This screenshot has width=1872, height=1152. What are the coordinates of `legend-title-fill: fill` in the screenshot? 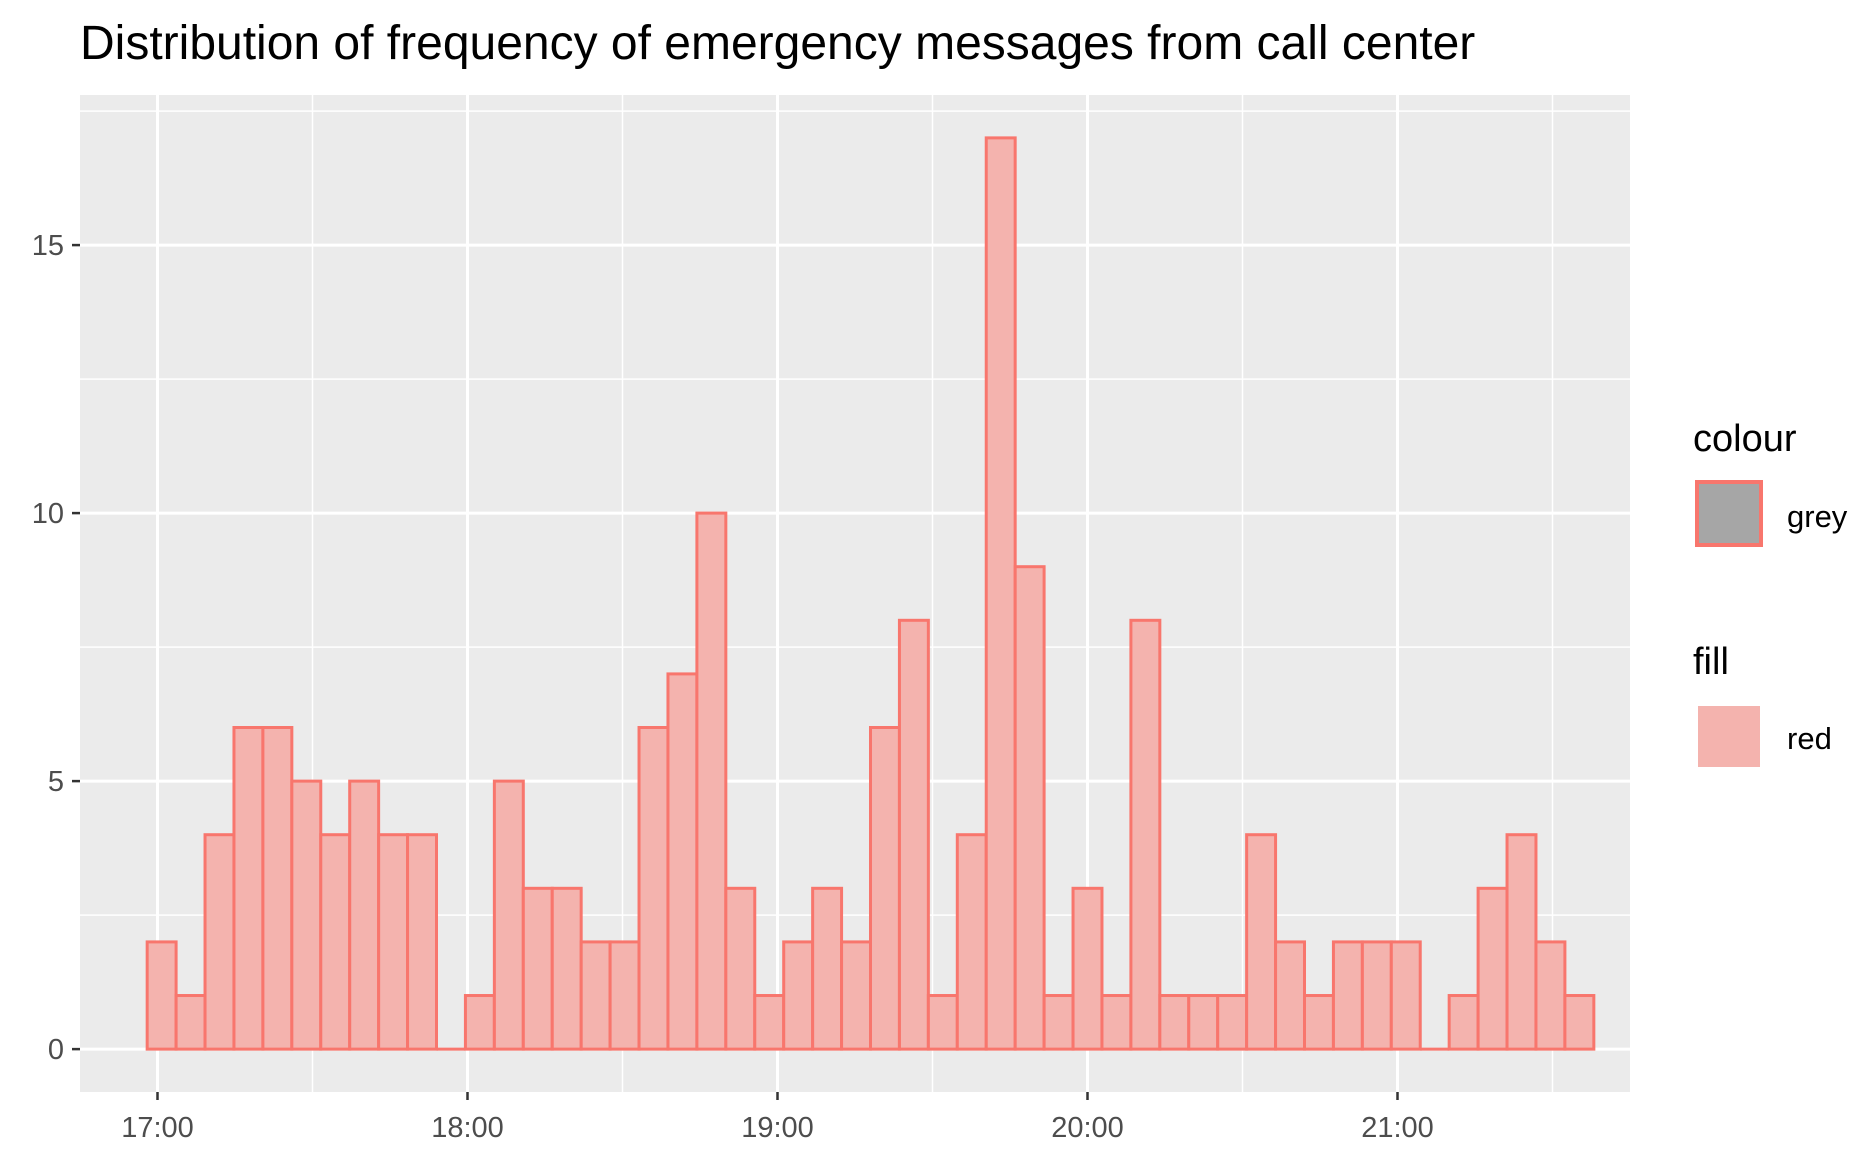 It's located at (1711, 662).